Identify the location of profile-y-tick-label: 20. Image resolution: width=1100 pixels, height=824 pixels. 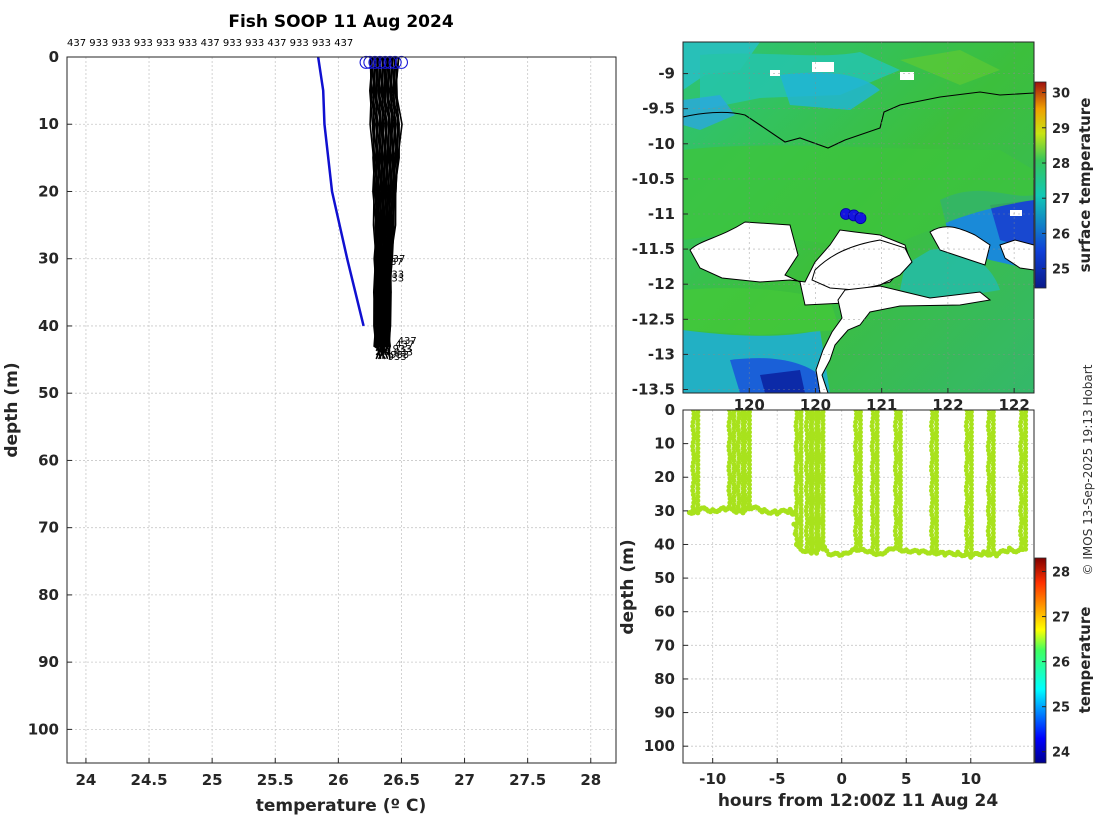
(48, 191).